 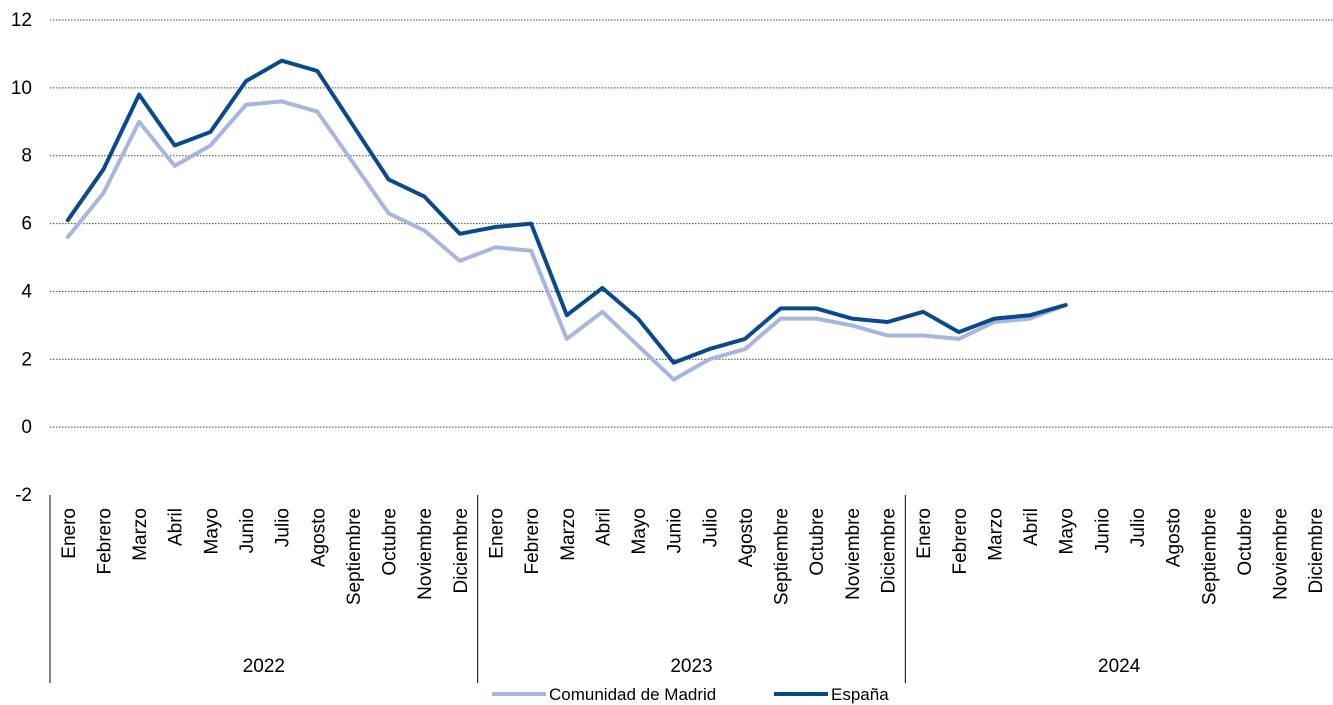 I want to click on year-label: 2024, so click(x=1119, y=666).